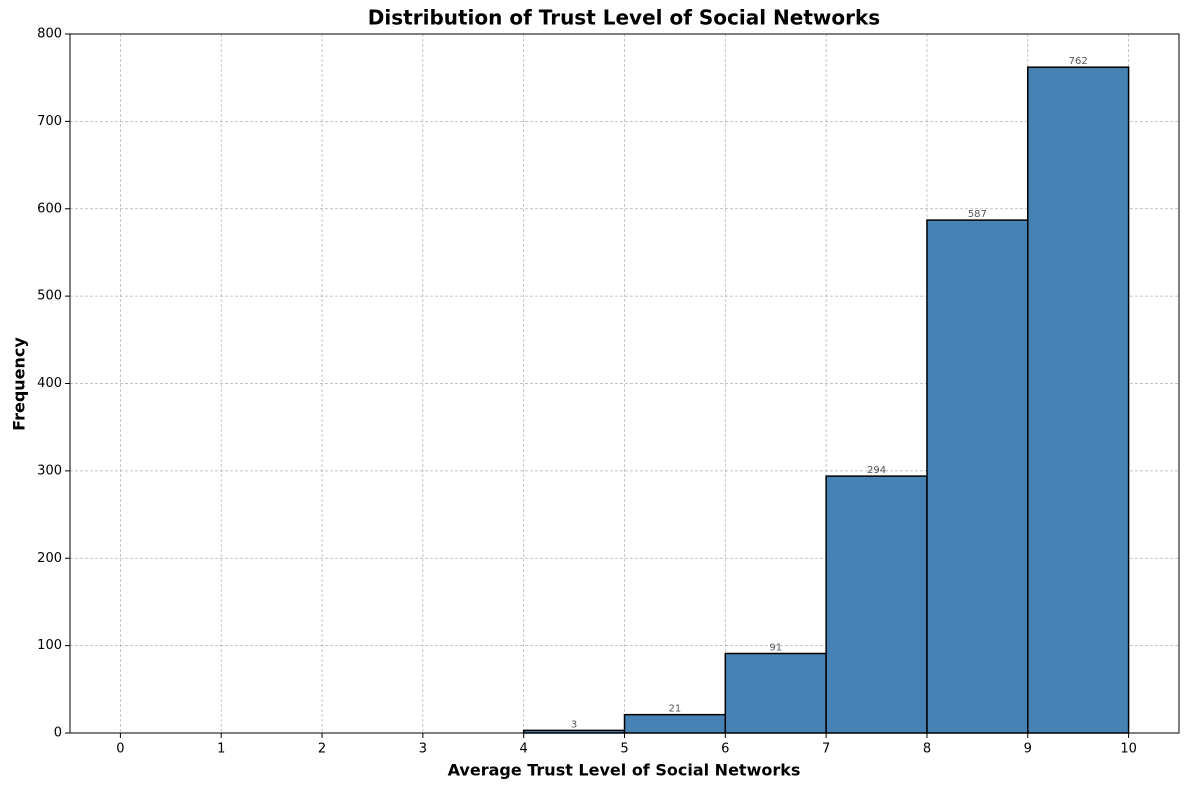 Image resolution: width=1189 pixels, height=790 pixels. Describe the element at coordinates (49, 34) in the screenshot. I see `y-tick-label: 800` at that location.